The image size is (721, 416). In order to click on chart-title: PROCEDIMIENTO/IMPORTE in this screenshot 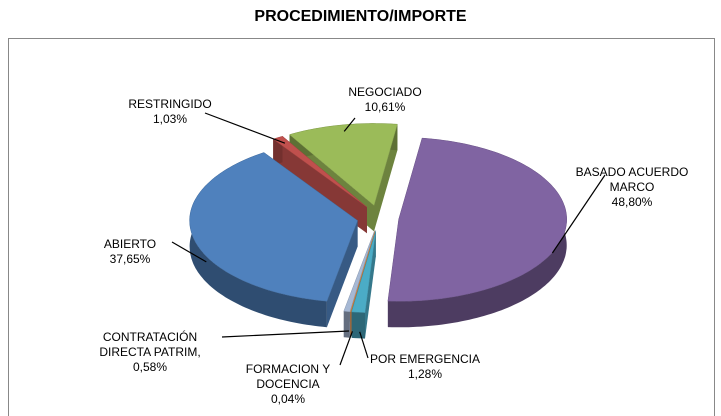, I will do `click(360, 16)`.